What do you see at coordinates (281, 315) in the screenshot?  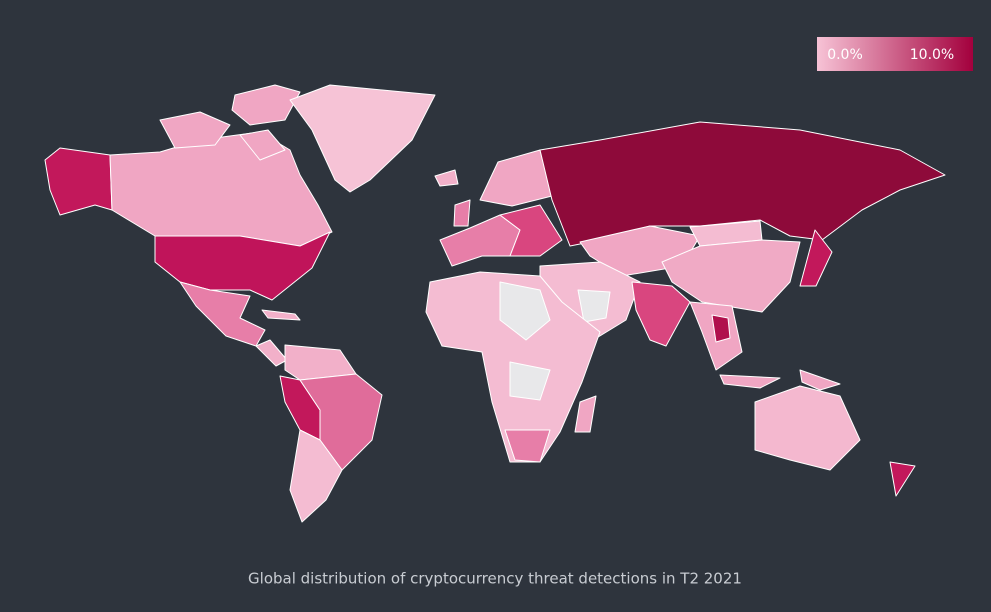 I see `caribbean` at bounding box center [281, 315].